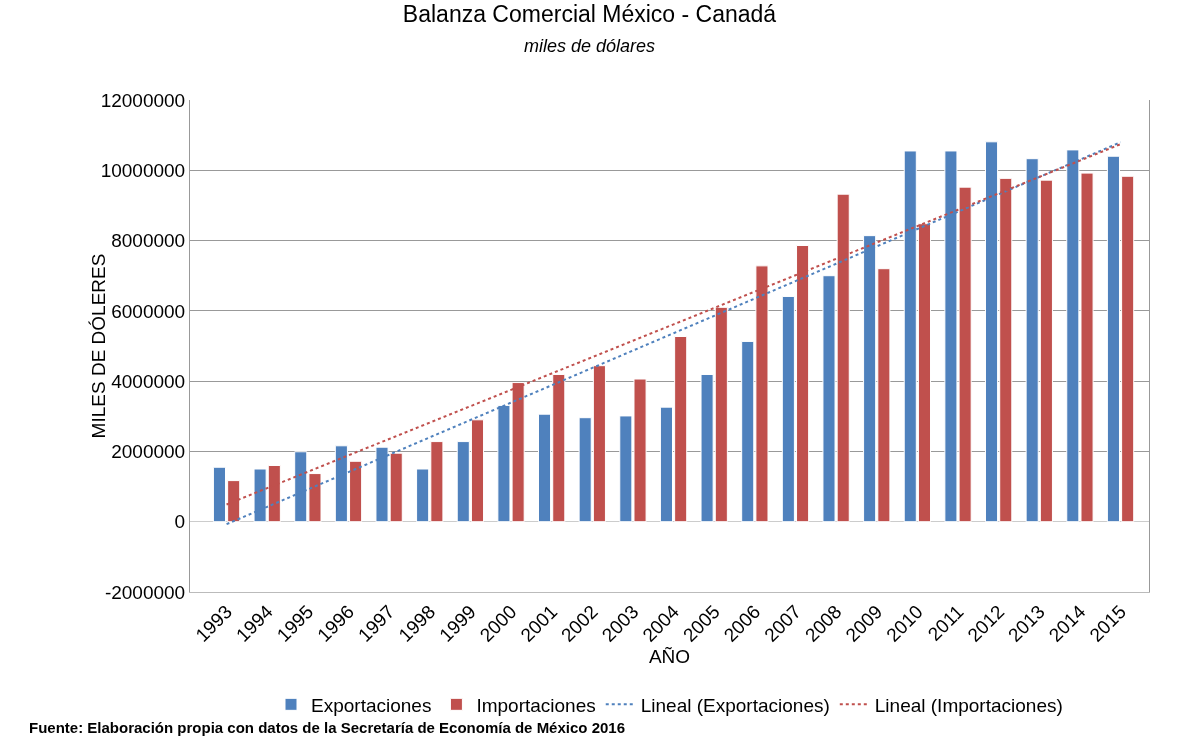  What do you see at coordinates (143, 100) in the screenshot?
I see `y-tick-label: 12000000` at bounding box center [143, 100].